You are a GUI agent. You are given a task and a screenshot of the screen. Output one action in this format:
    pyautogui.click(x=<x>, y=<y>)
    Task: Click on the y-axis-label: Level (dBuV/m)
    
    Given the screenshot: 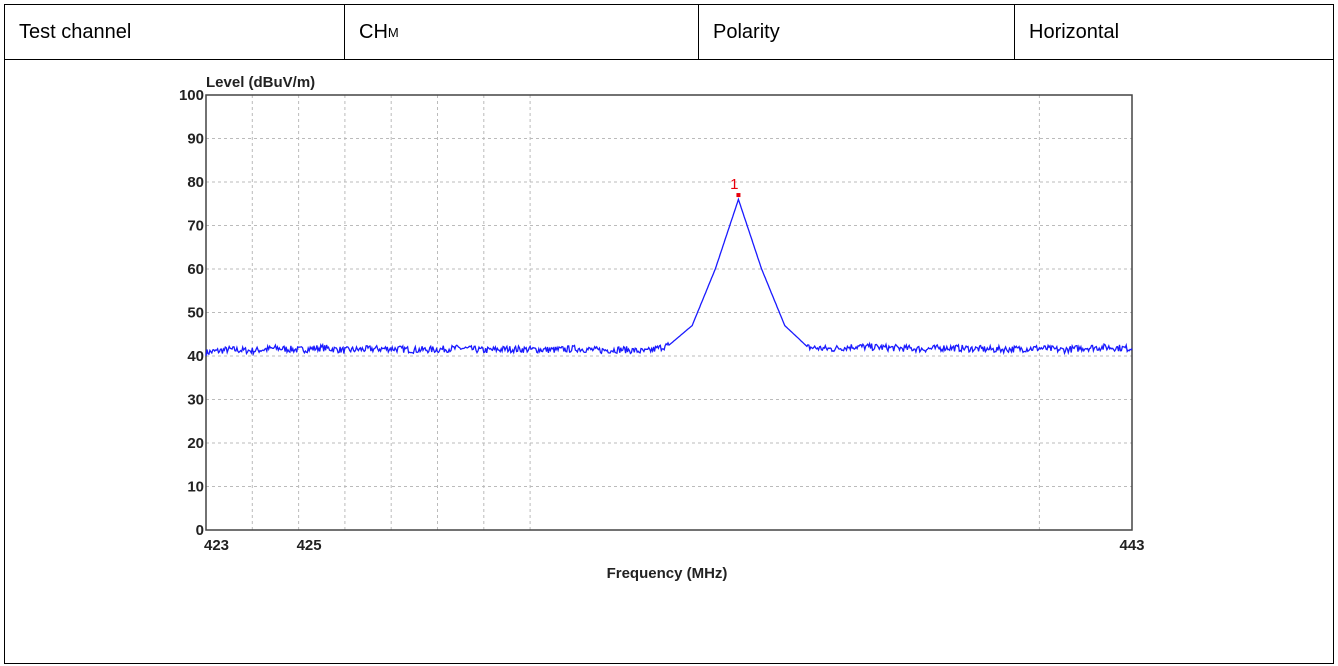 What is the action you would take?
    pyautogui.click(x=260, y=82)
    